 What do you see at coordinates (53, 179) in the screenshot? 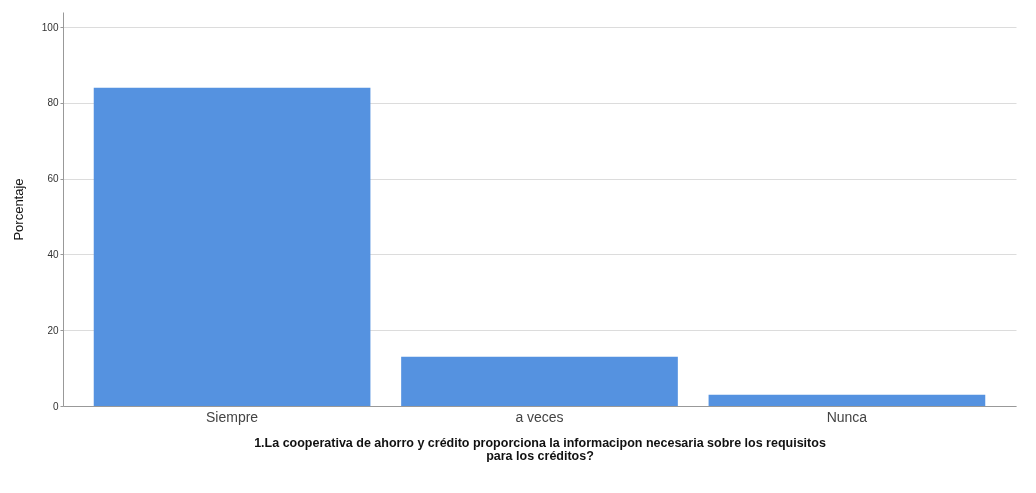
I see `y-tick-label: 60` at bounding box center [53, 179].